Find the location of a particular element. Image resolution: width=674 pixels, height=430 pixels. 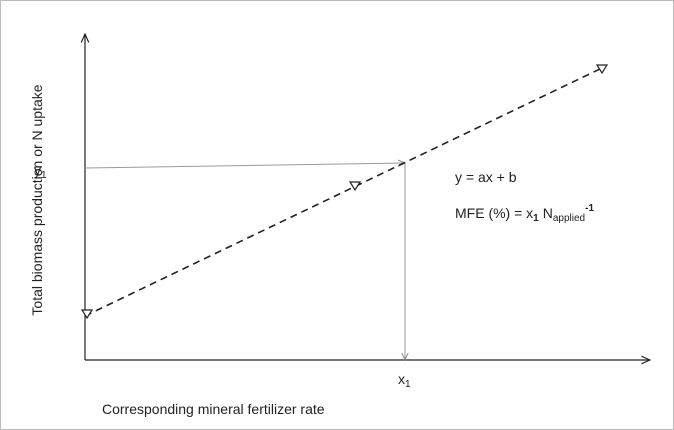

mfe-n: N is located at coordinates (548, 213).